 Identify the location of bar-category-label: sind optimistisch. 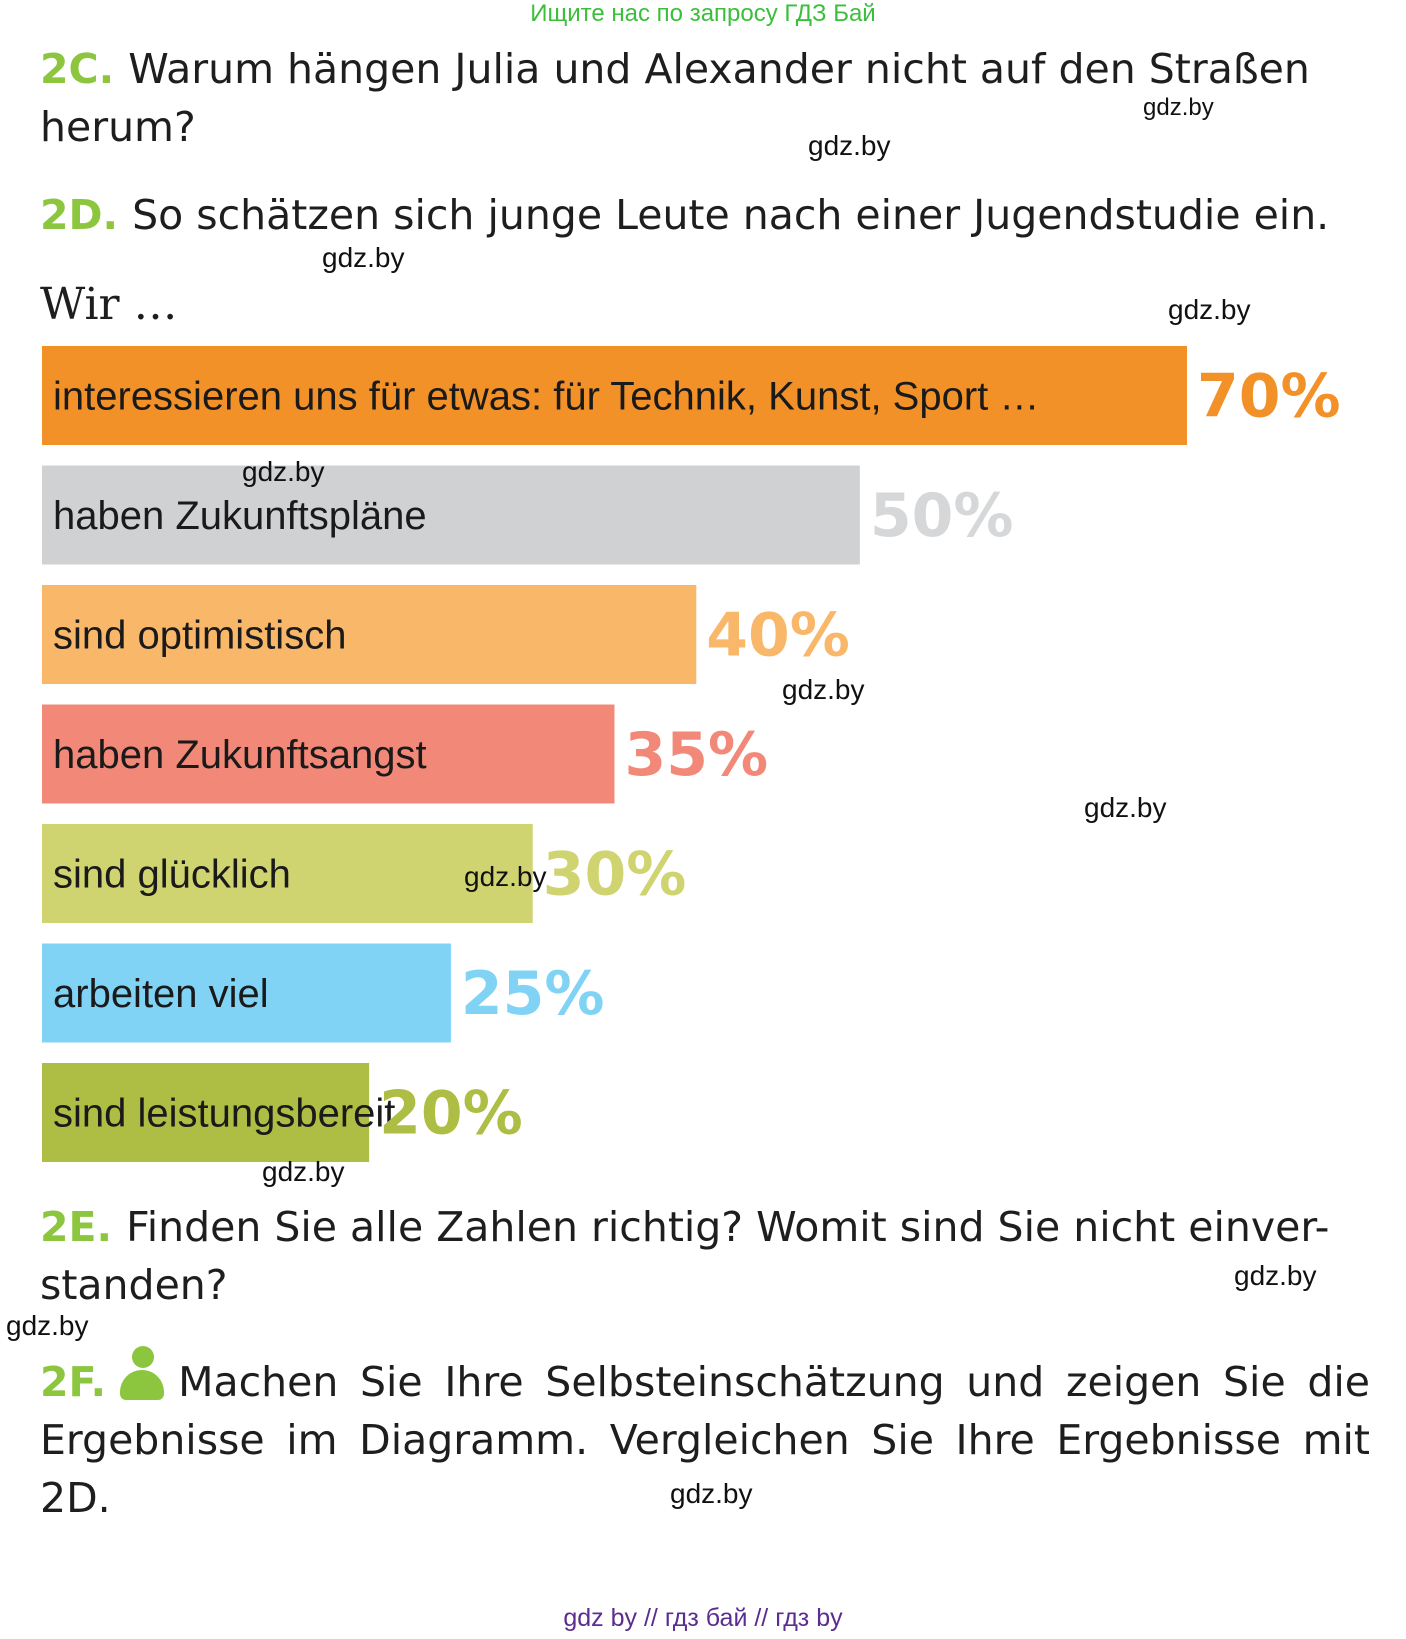
(199, 636).